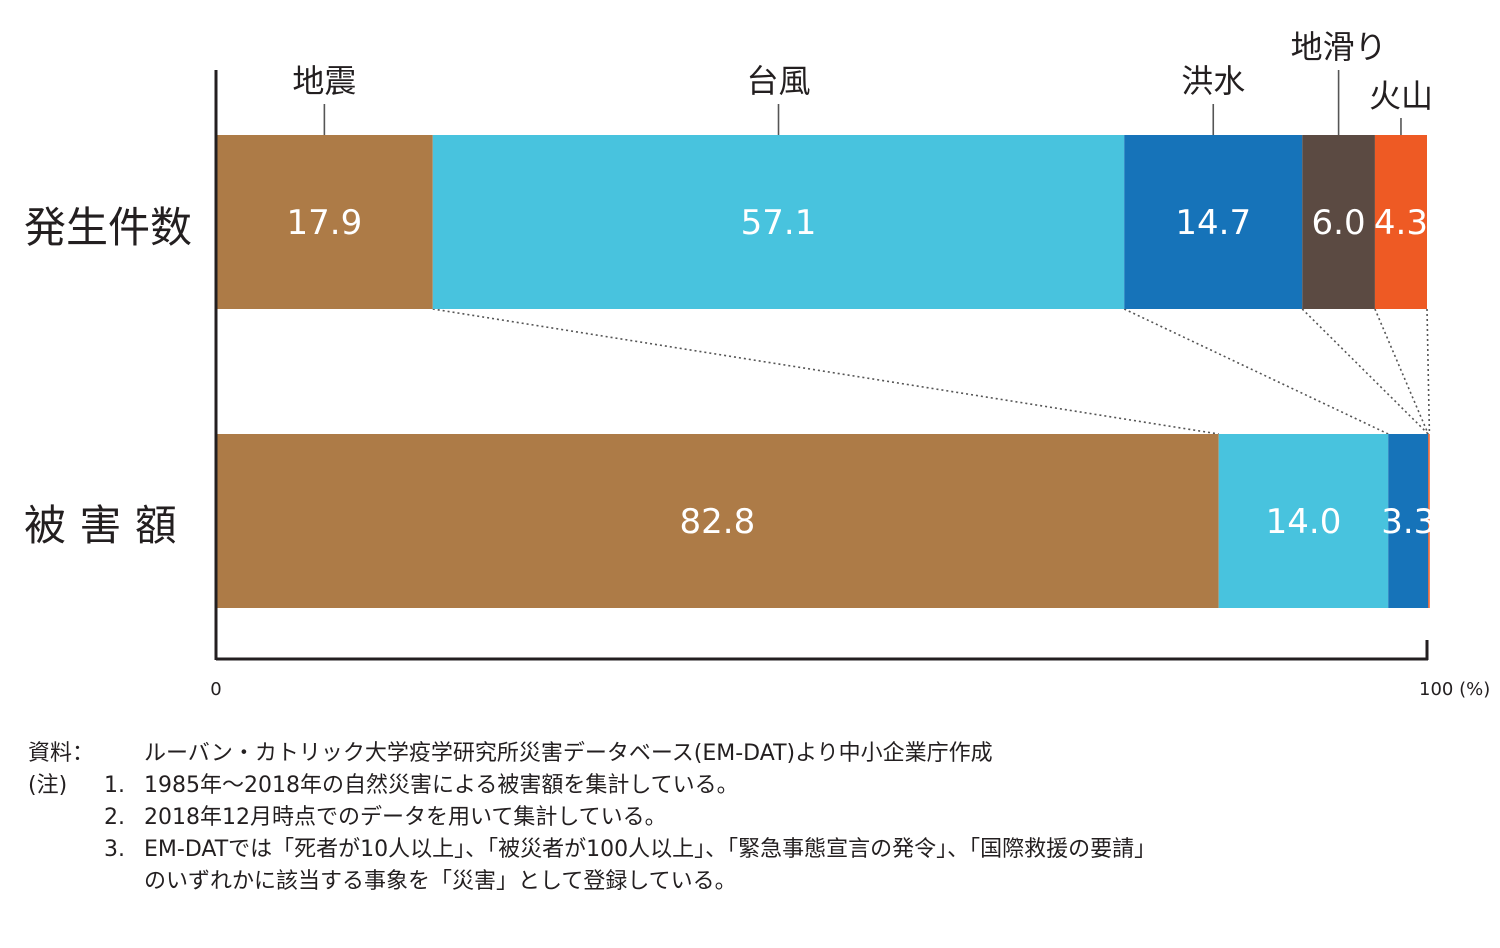  I want to click on data-label: 17.9, so click(325, 223).